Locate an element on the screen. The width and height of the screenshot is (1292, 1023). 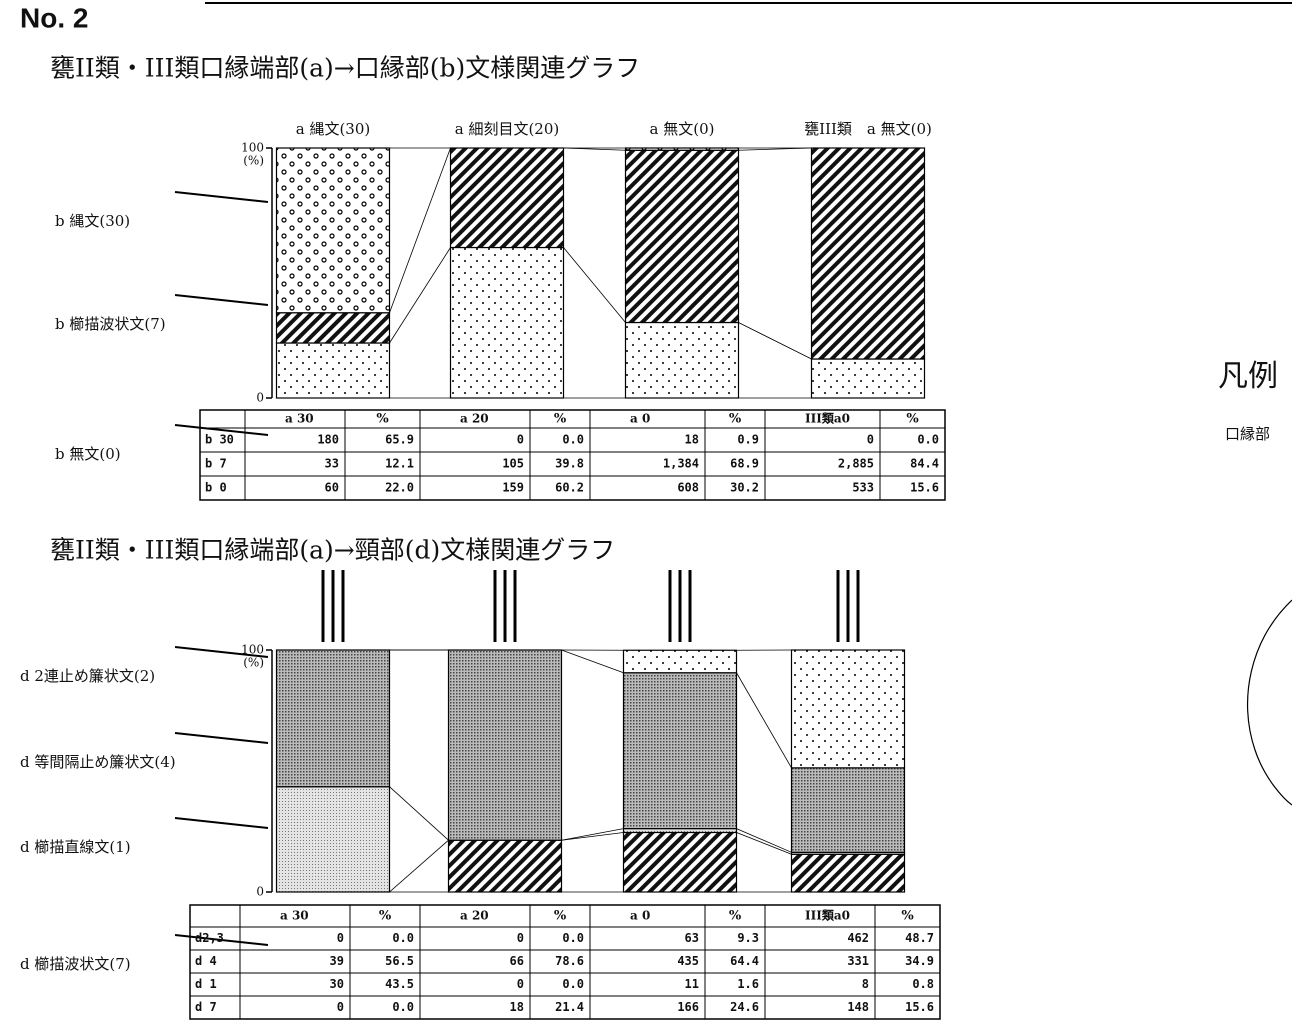
y-unit: (%) is located at coordinates (253, 161).